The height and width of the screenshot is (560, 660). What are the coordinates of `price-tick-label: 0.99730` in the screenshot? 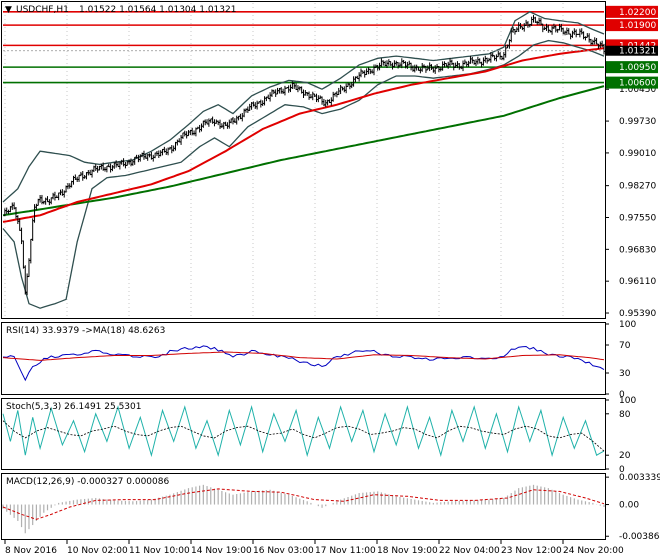 It's located at (637, 122).